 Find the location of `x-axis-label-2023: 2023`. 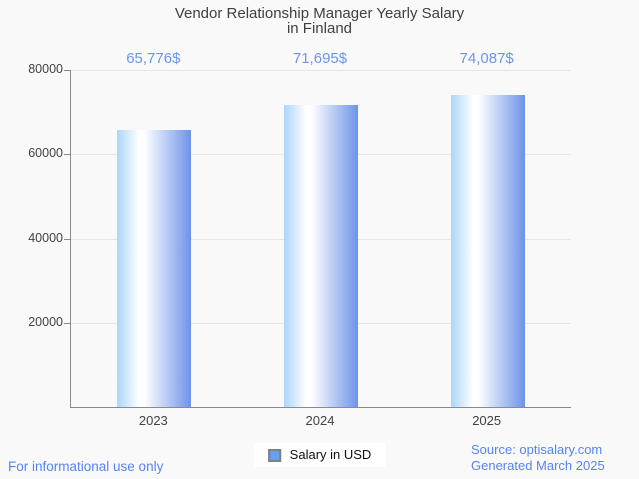

x-axis-label-2023: 2023 is located at coordinates (153, 420).